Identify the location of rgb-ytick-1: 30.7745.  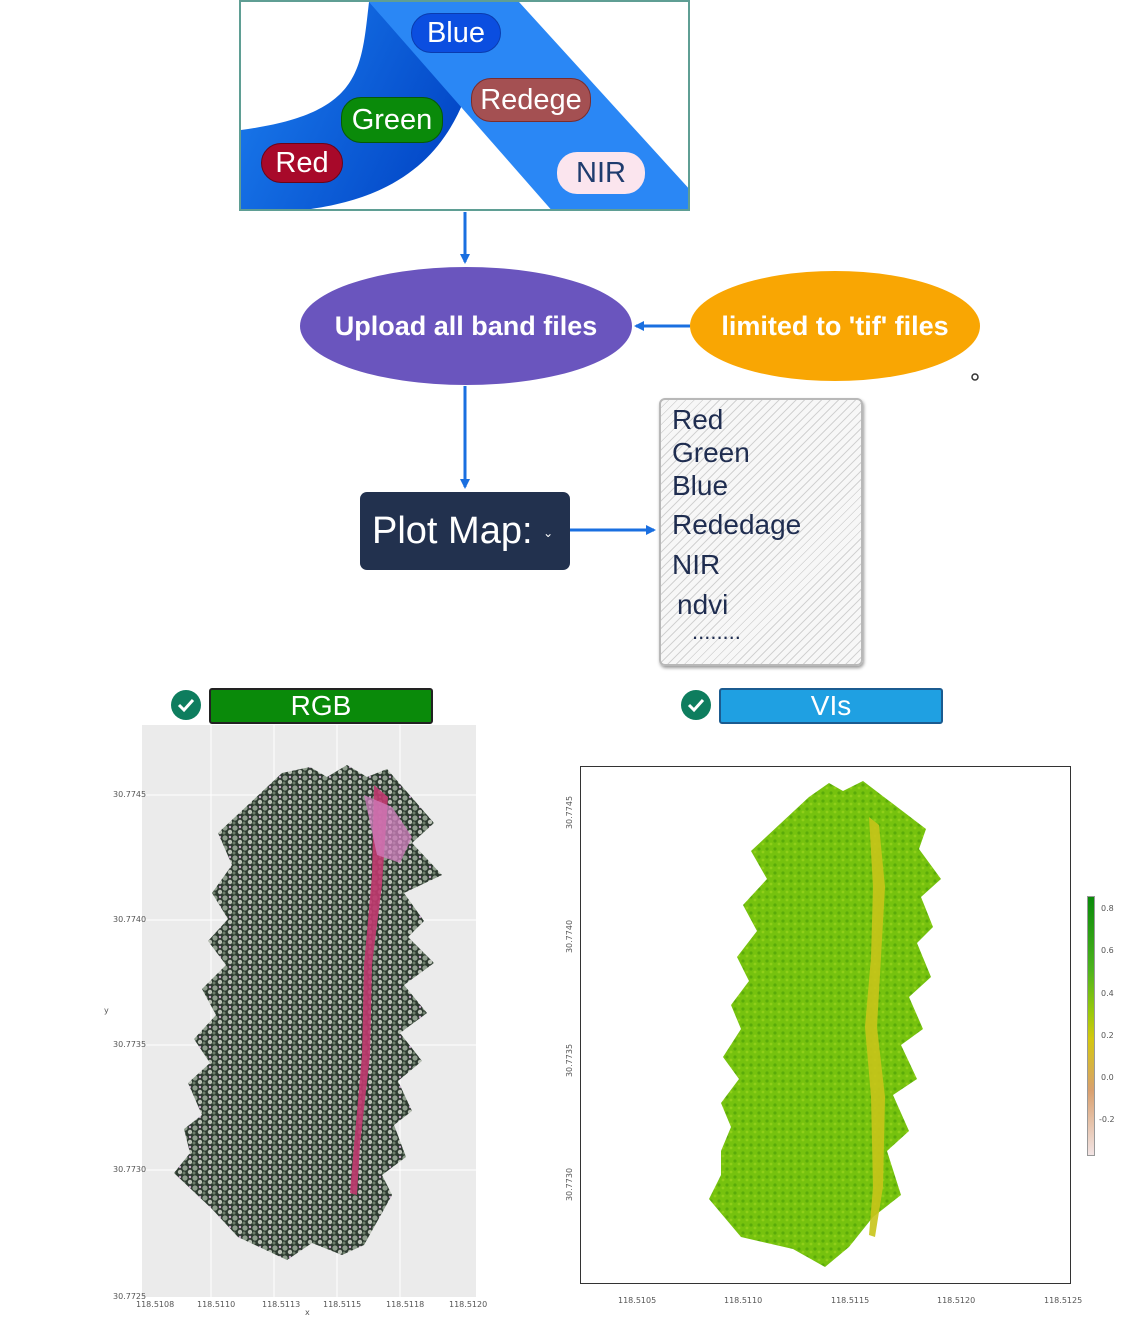
(130, 794).